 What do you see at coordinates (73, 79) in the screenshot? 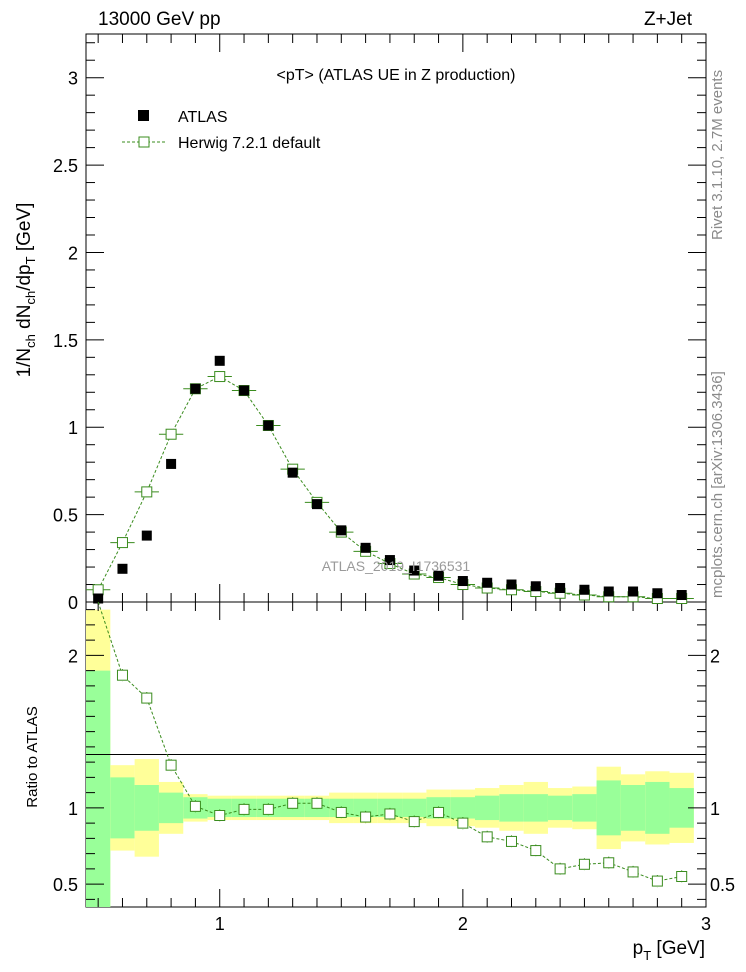
I see `main-y-tick-label: 3` at bounding box center [73, 79].